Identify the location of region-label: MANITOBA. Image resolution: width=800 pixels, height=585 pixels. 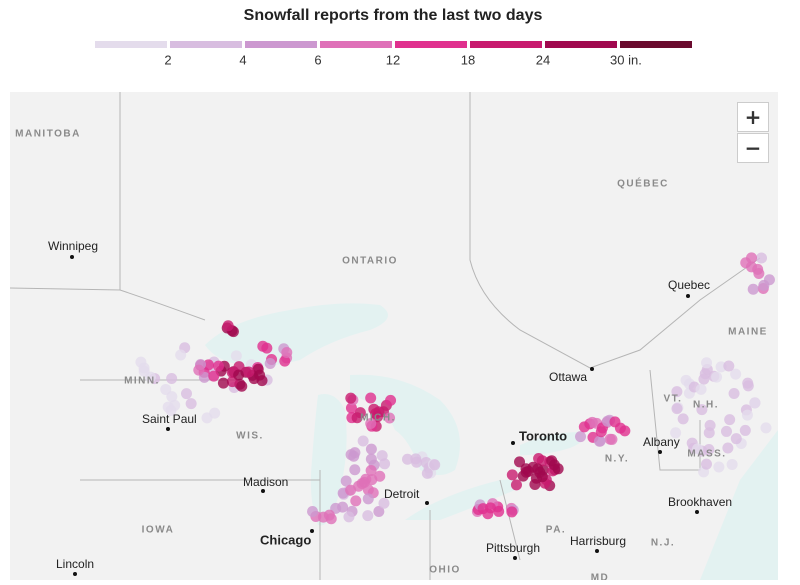
(48, 134).